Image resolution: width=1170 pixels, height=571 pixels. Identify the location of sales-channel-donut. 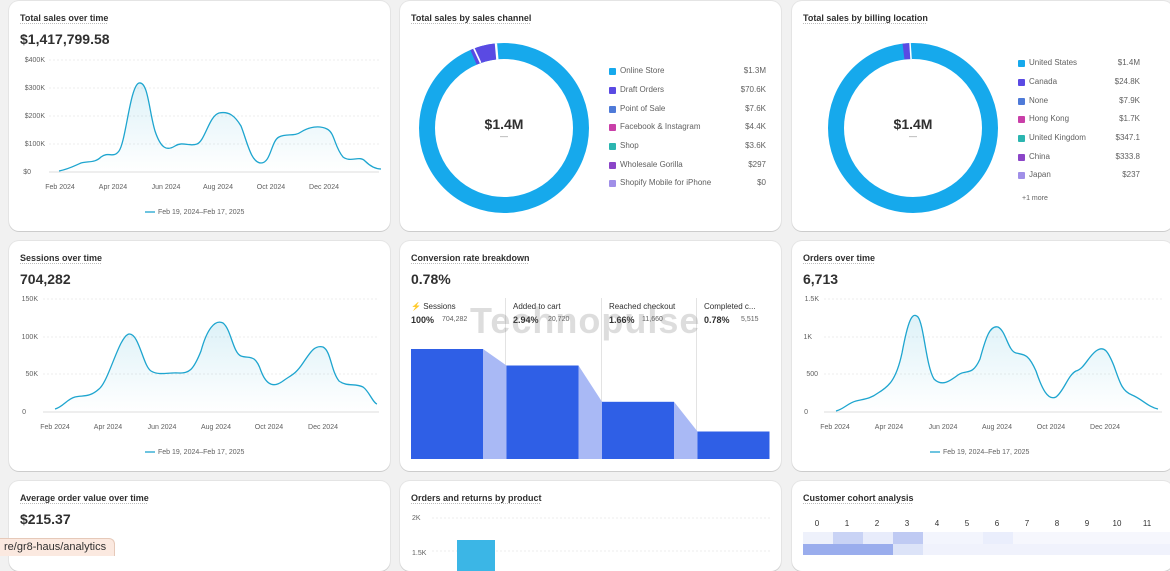
(504, 128).